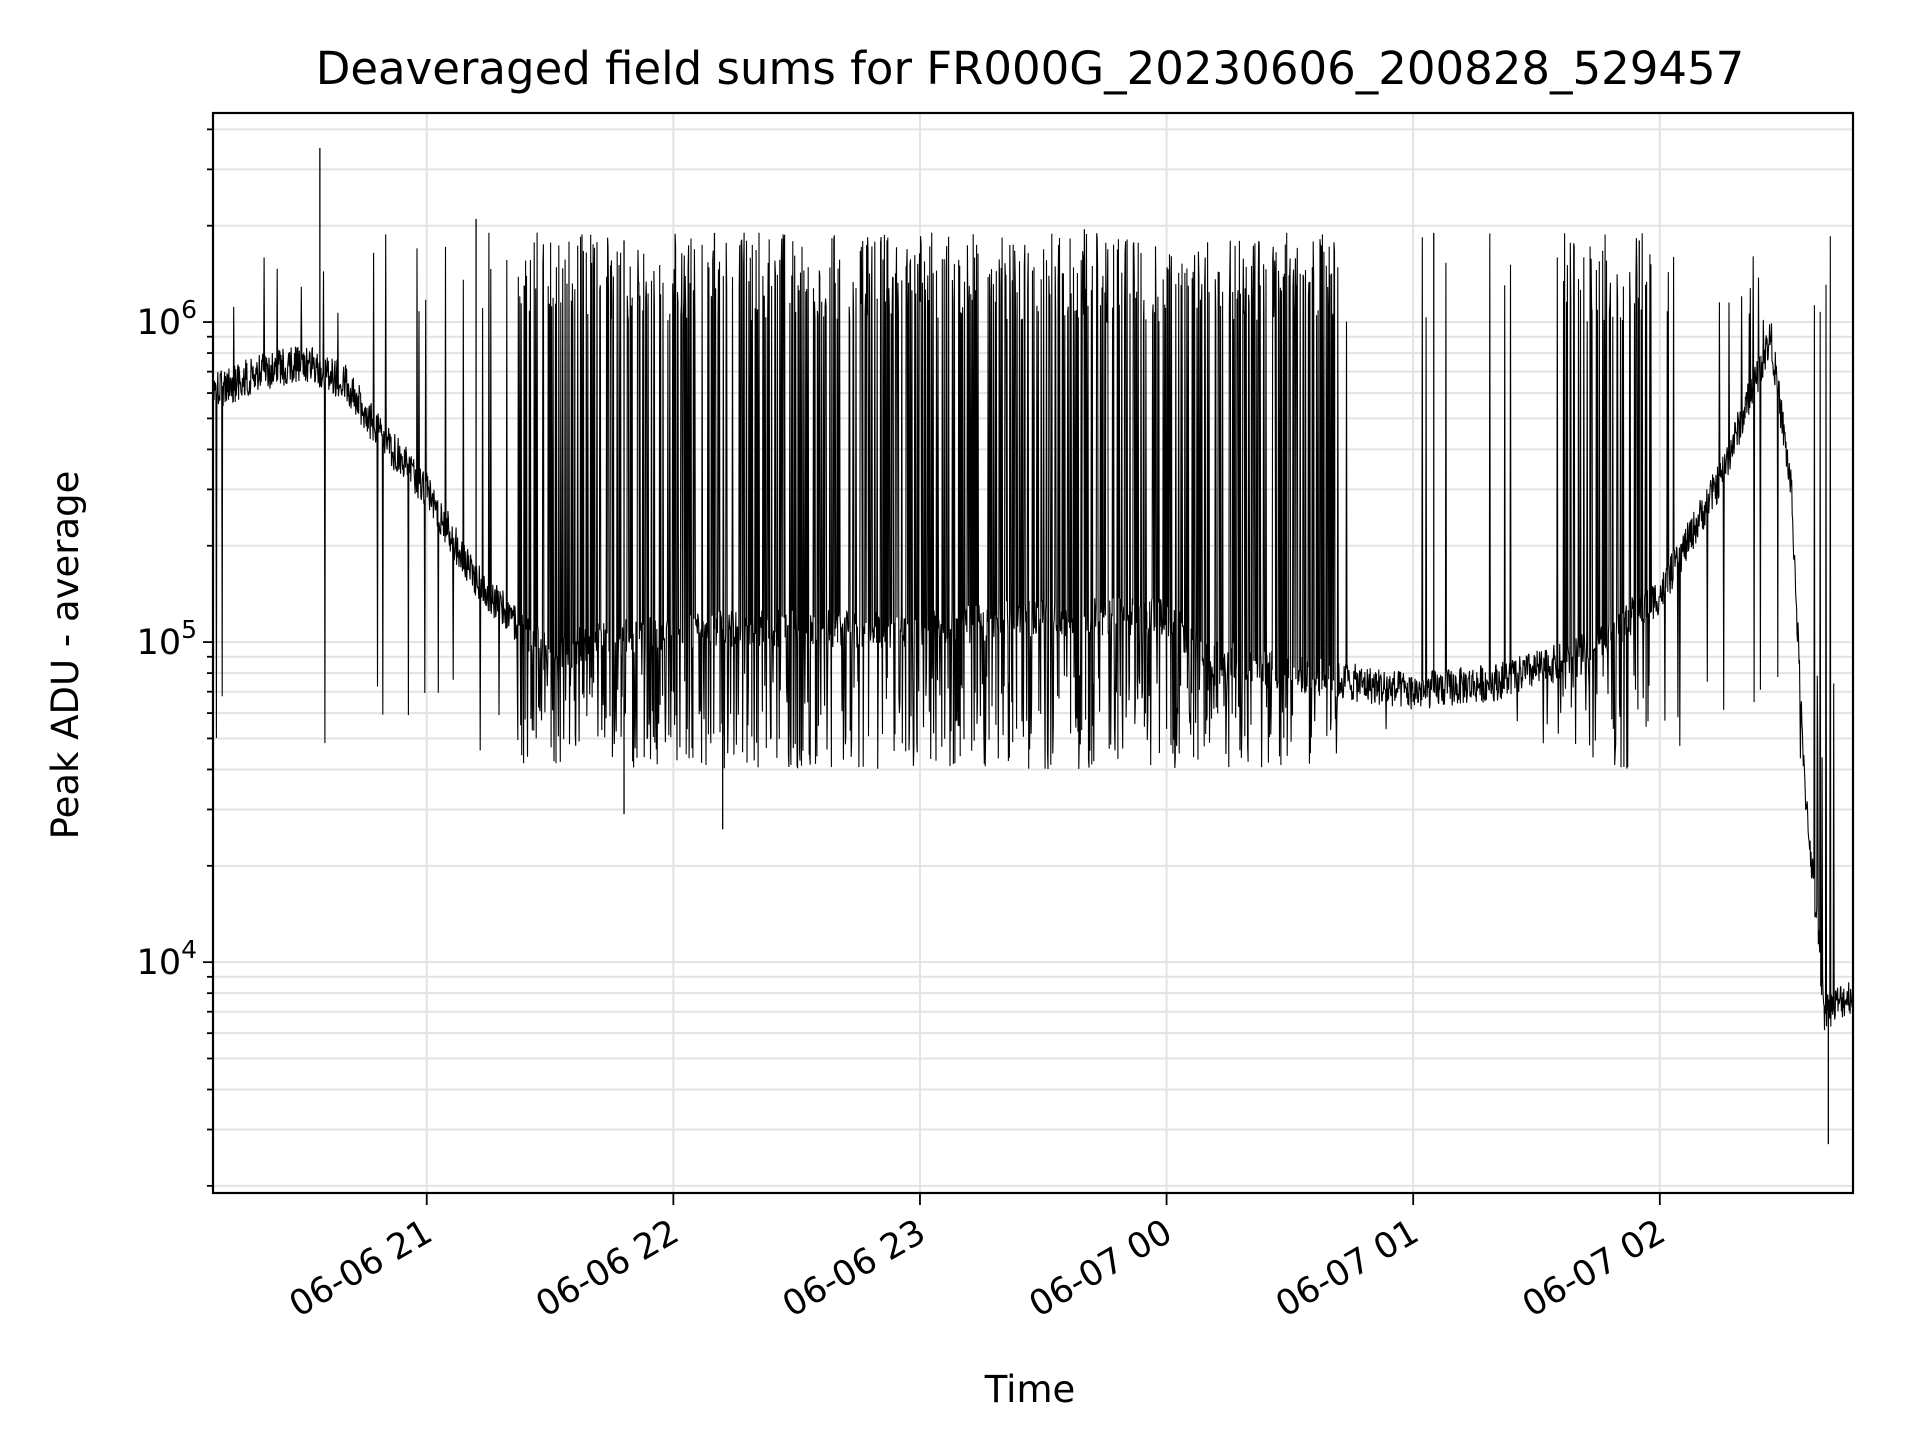 This screenshot has width=1920, height=1440. I want to click on y-tick-label: 10⁵, so click(167, 639).